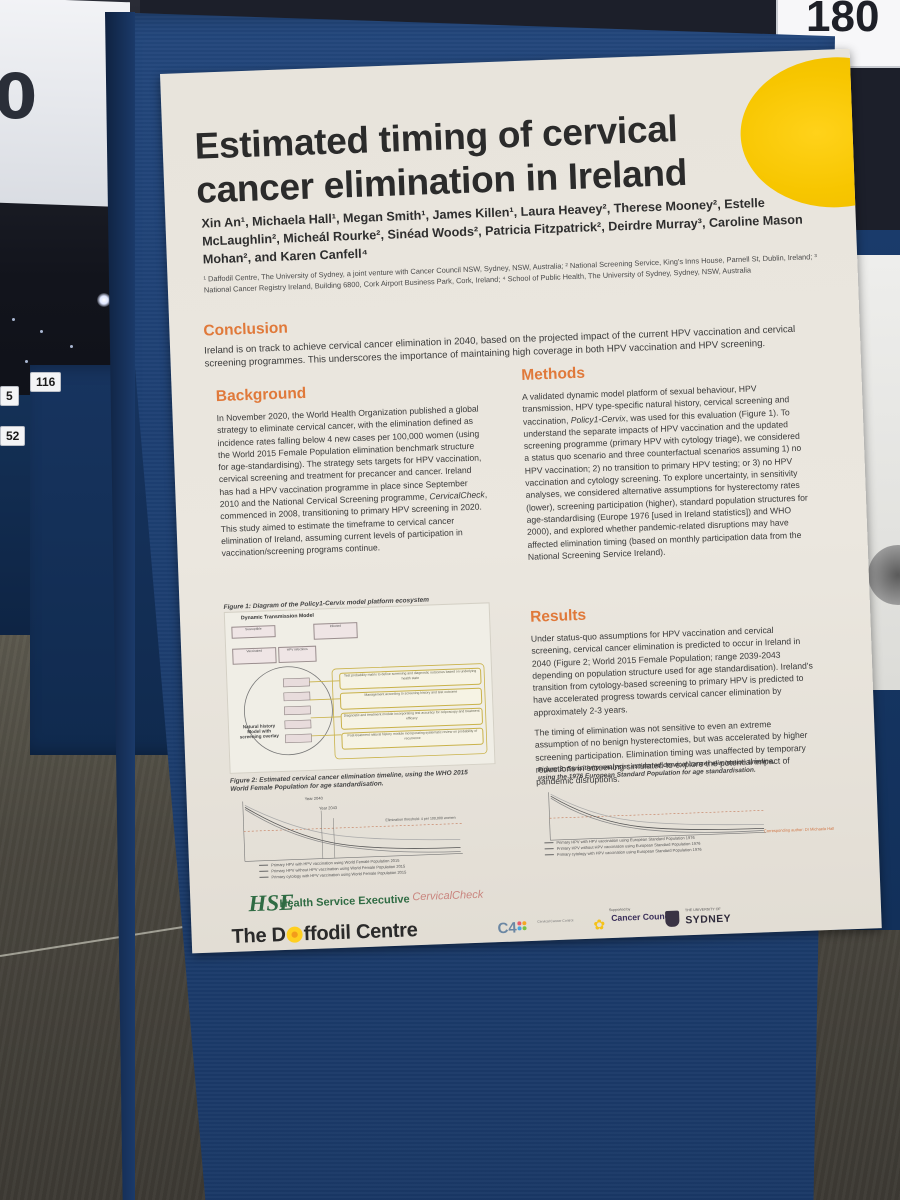 This screenshot has height=1200, width=900. I want to click on ceiling-light, so click(104, 300).